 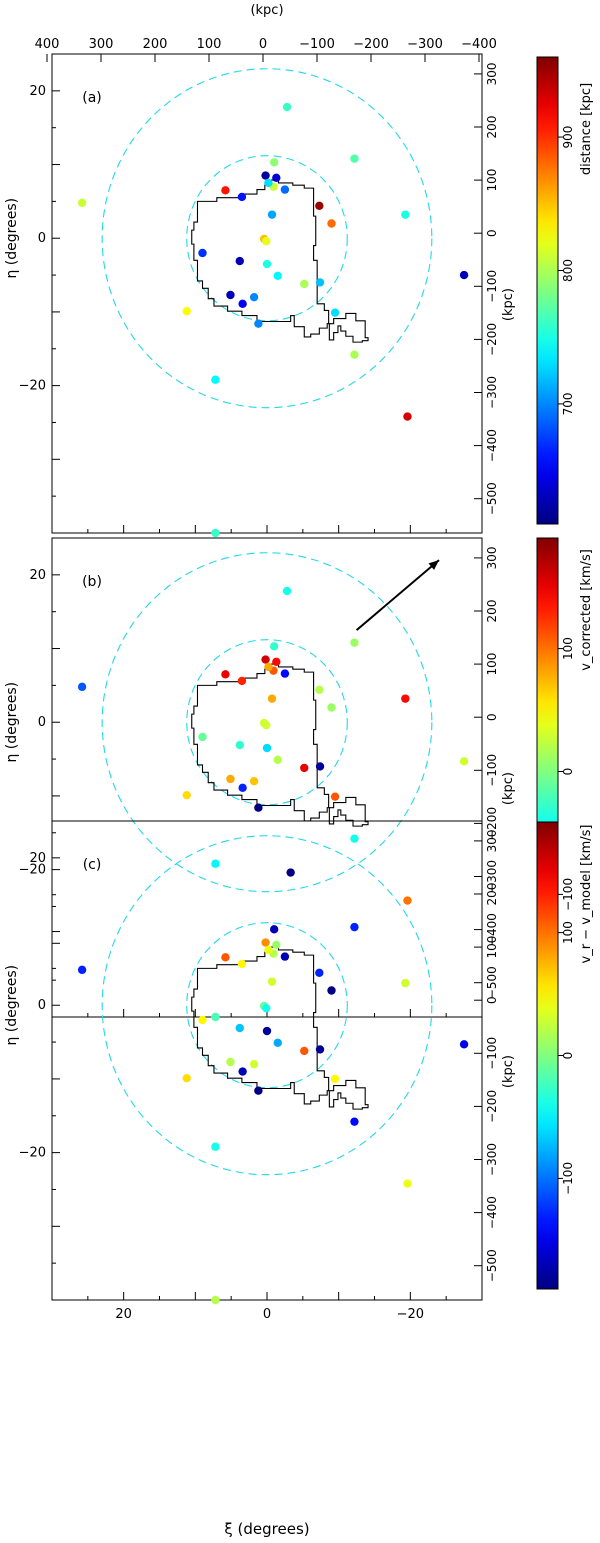 What do you see at coordinates (492, 445) in the screenshot?
I see `kpc-tick-label: −400` at bounding box center [492, 445].